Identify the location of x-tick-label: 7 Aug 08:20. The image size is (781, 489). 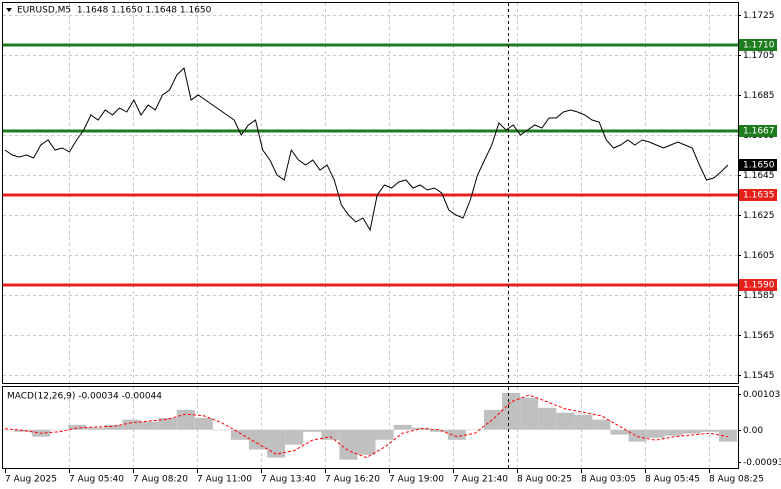
(160, 480).